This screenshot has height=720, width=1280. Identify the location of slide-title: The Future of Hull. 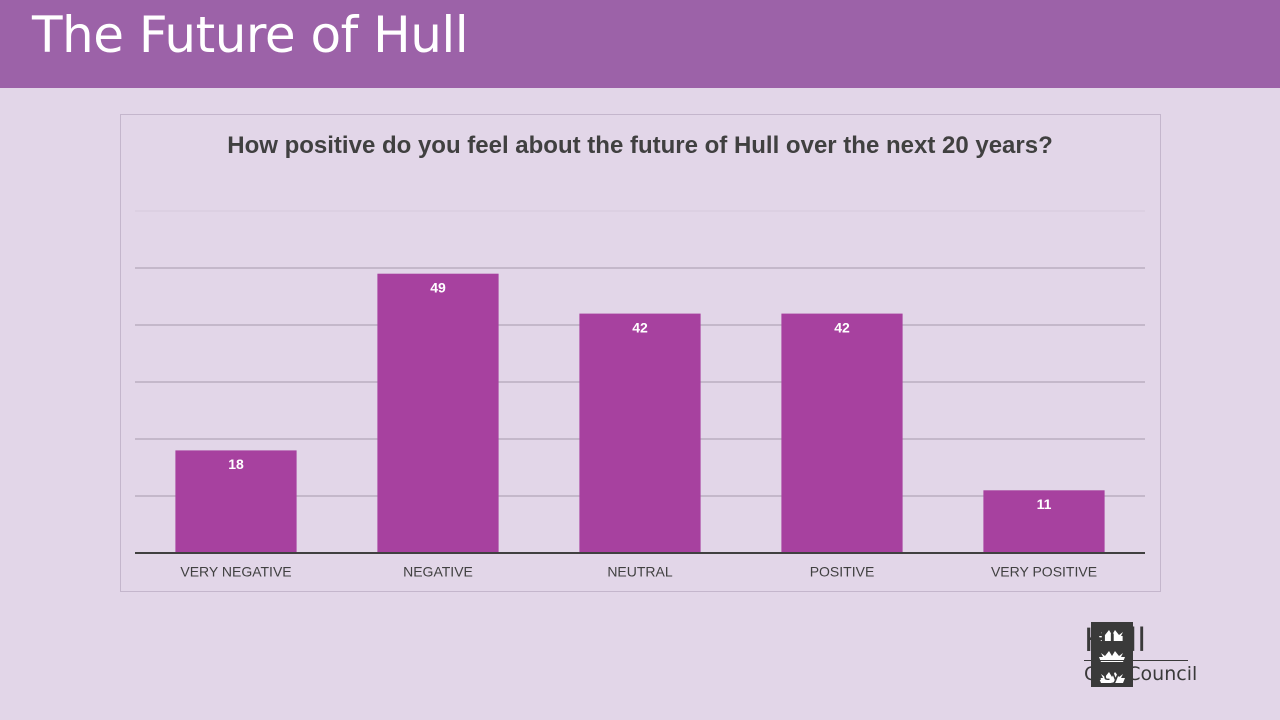
(250, 35).